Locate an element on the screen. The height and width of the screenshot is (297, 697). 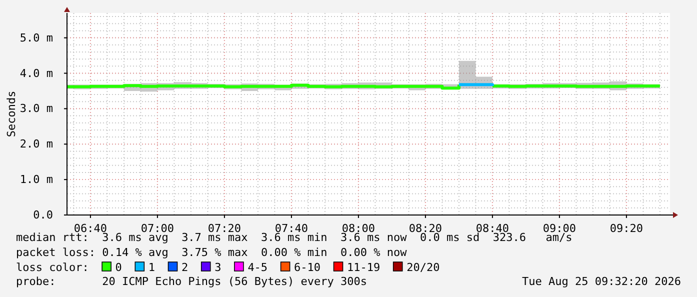
y-tick-label: 2.0 m is located at coordinates (37, 144).